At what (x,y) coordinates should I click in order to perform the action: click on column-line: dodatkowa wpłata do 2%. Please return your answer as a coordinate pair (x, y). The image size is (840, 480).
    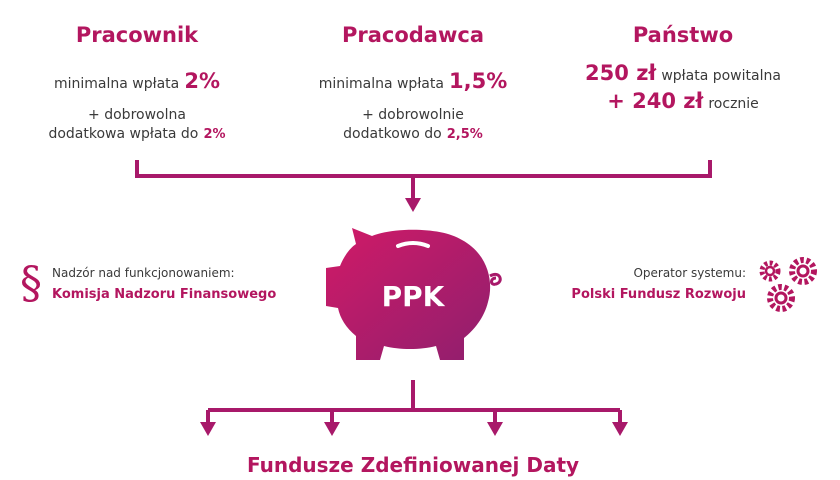
    Looking at the image, I should click on (136, 132).